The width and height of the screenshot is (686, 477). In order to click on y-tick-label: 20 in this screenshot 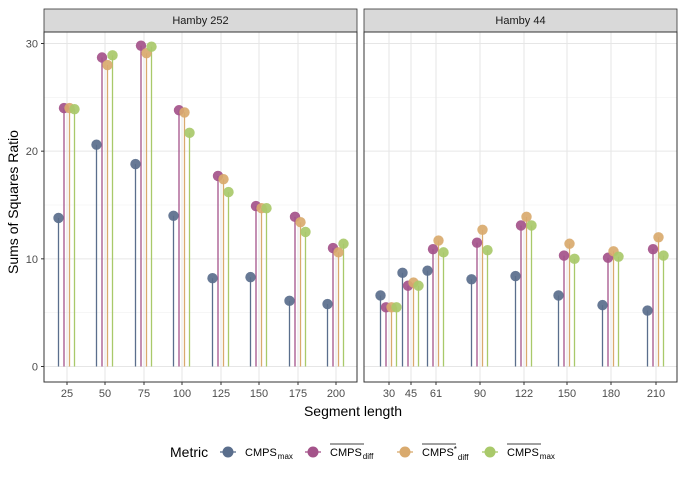, I will do `click(32, 152)`.